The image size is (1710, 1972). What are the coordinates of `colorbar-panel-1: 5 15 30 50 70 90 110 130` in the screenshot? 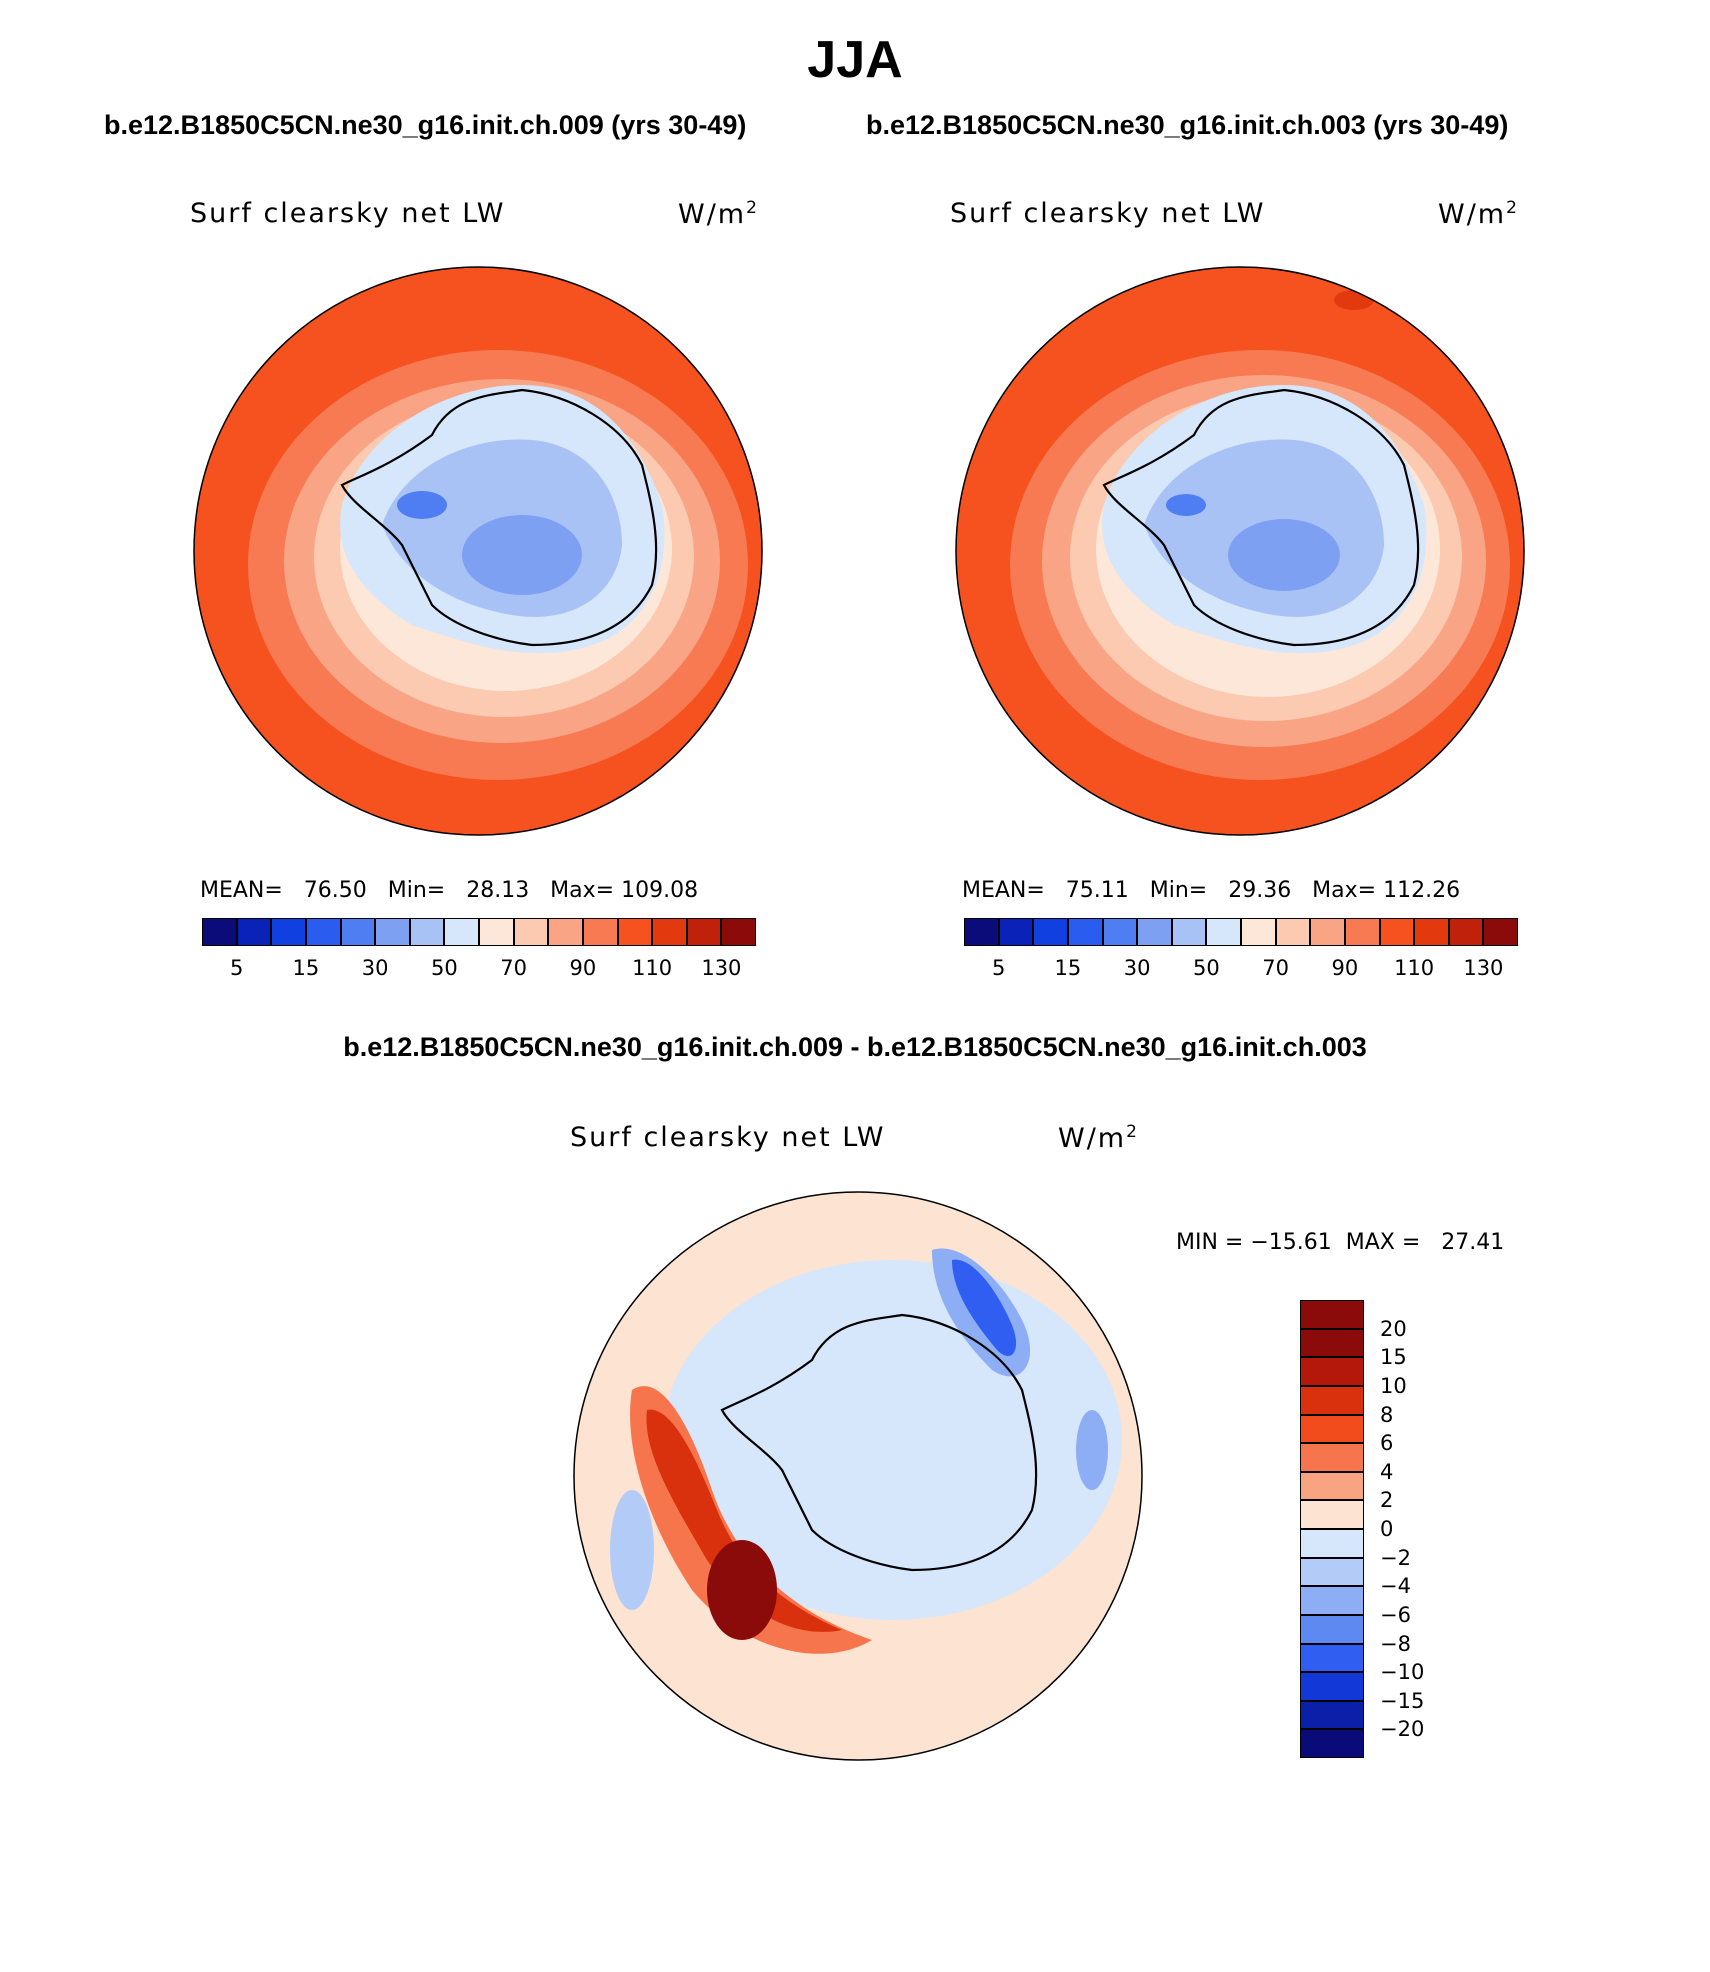 It's located at (479, 949).